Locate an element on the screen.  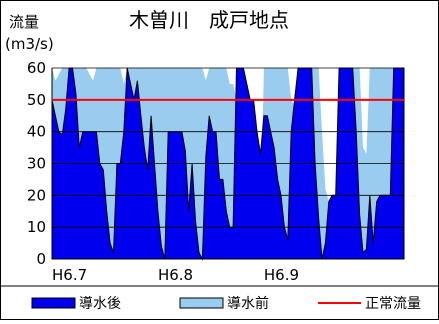
y-tick-label-50: 50 is located at coordinates (36, 100).